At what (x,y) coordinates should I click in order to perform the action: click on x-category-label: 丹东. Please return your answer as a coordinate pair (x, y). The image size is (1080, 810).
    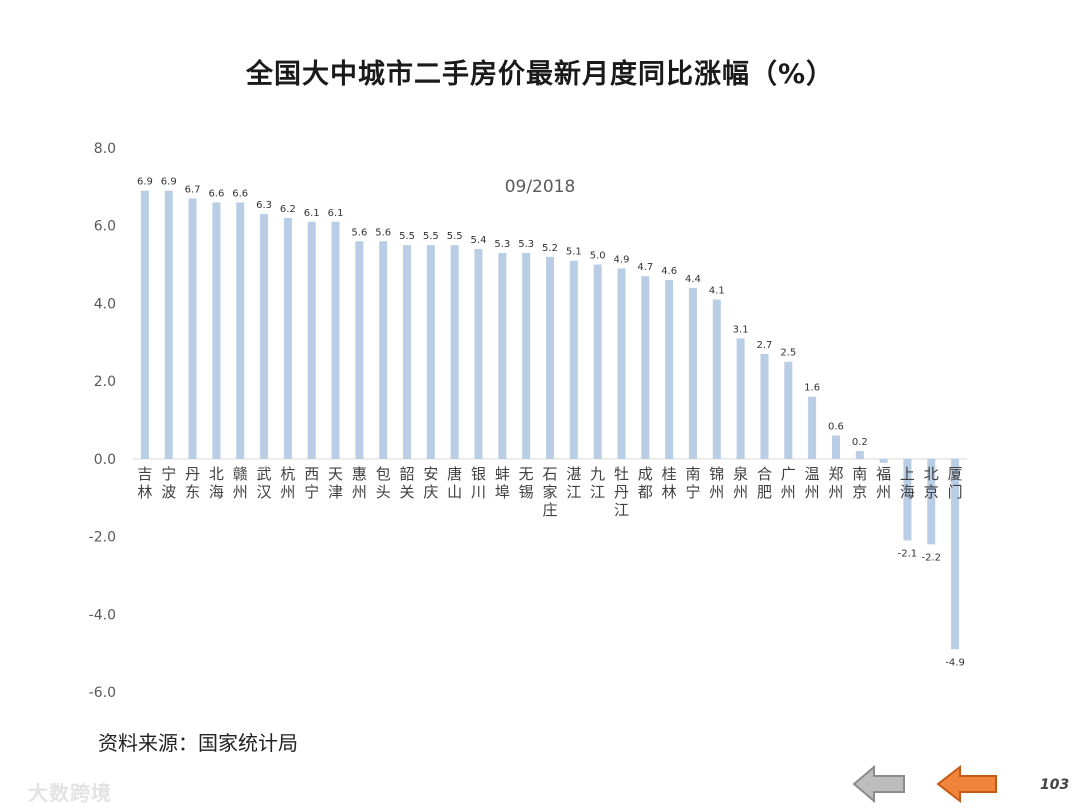
    Looking at the image, I should click on (192, 483).